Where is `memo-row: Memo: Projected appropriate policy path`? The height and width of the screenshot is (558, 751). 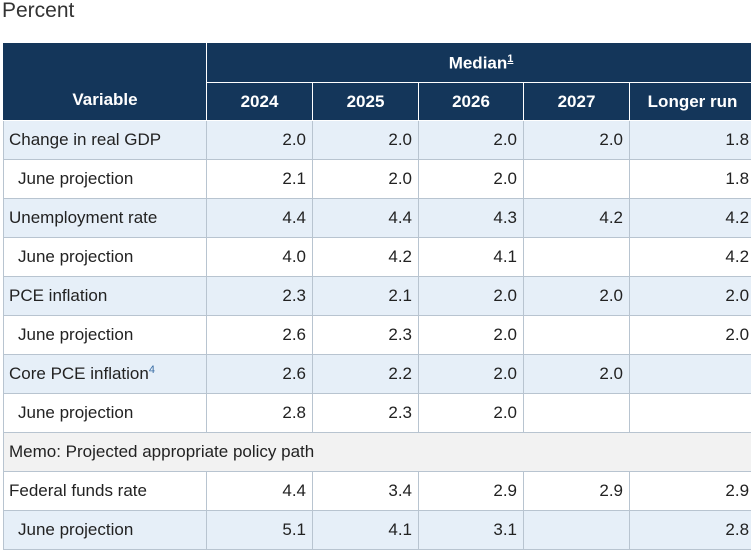
memo-row: Memo: Projected appropriate policy path is located at coordinates (376, 452).